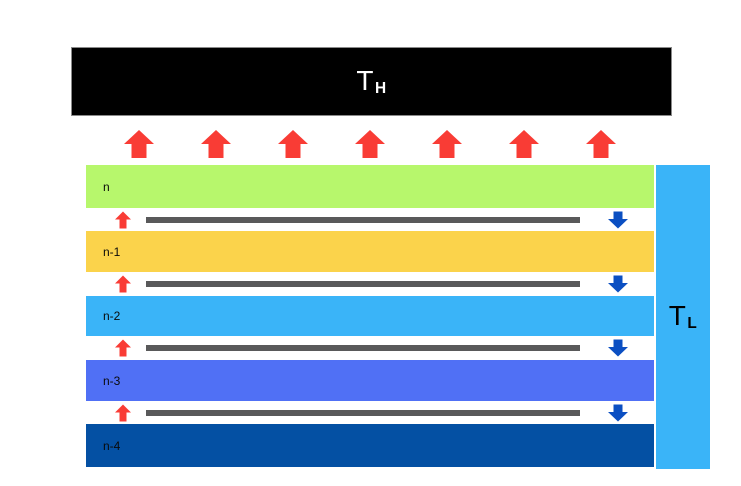 This screenshot has height=486, width=741. Describe the element at coordinates (112, 445) in the screenshot. I see `shield-layer-label: n-4` at that location.